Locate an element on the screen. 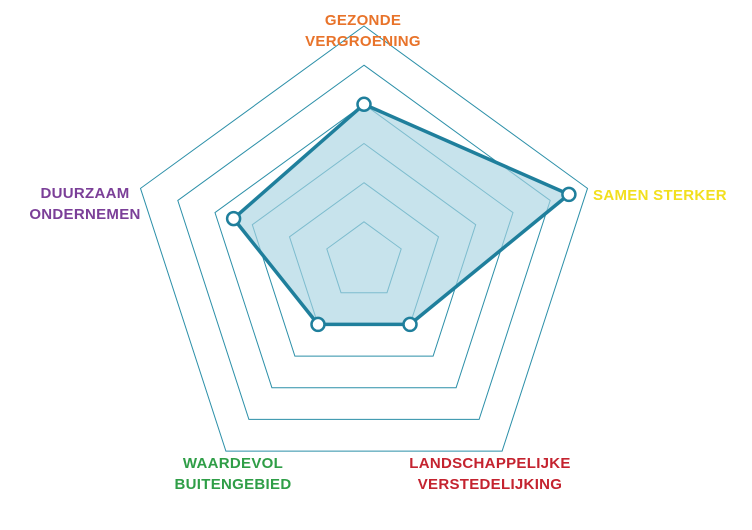 The image size is (752, 530). axis-label-1: GEZONDE VERGROENING is located at coordinates (363, 31).